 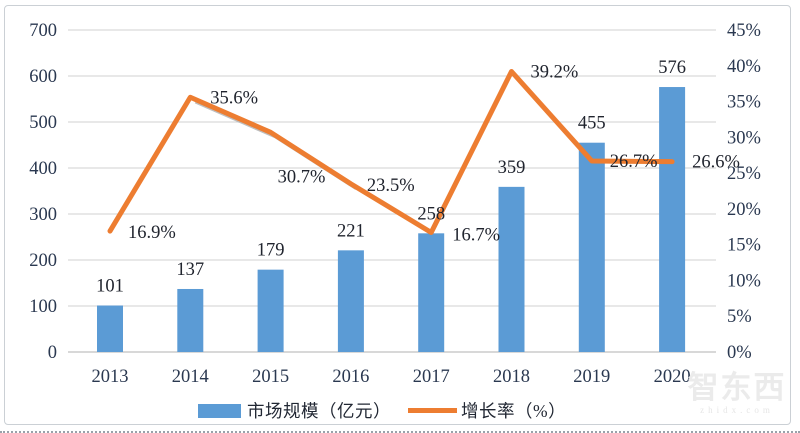 What do you see at coordinates (190, 270) in the screenshot?
I see `bar-value-label: 137` at bounding box center [190, 270].